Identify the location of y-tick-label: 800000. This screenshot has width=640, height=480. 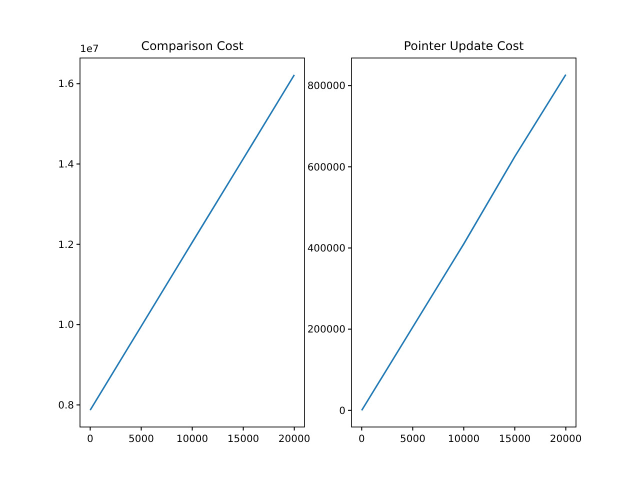
(326, 86).